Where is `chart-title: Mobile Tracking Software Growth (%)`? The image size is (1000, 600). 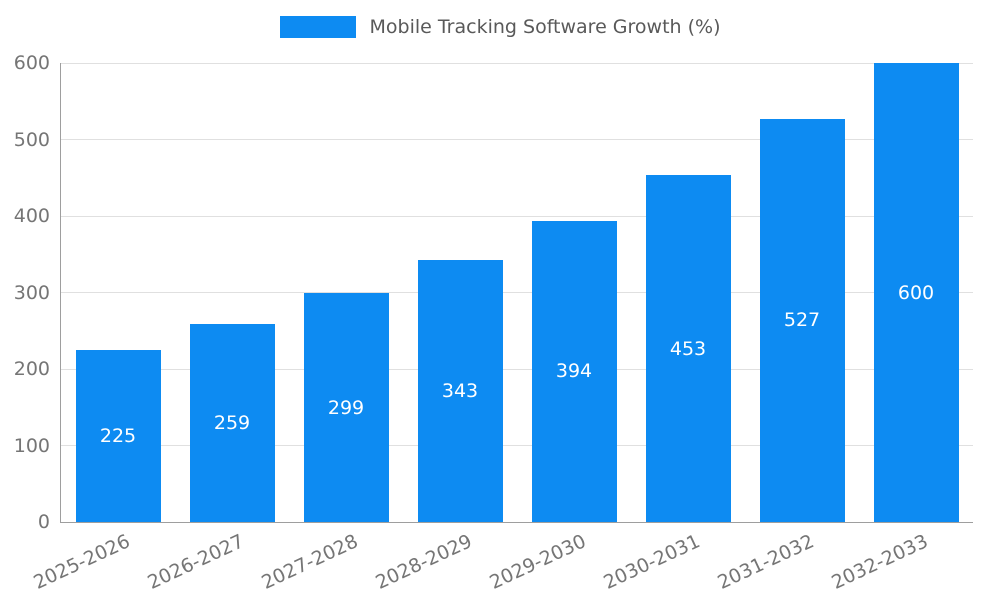
chart-title: Mobile Tracking Software Growth (%) is located at coordinates (545, 27).